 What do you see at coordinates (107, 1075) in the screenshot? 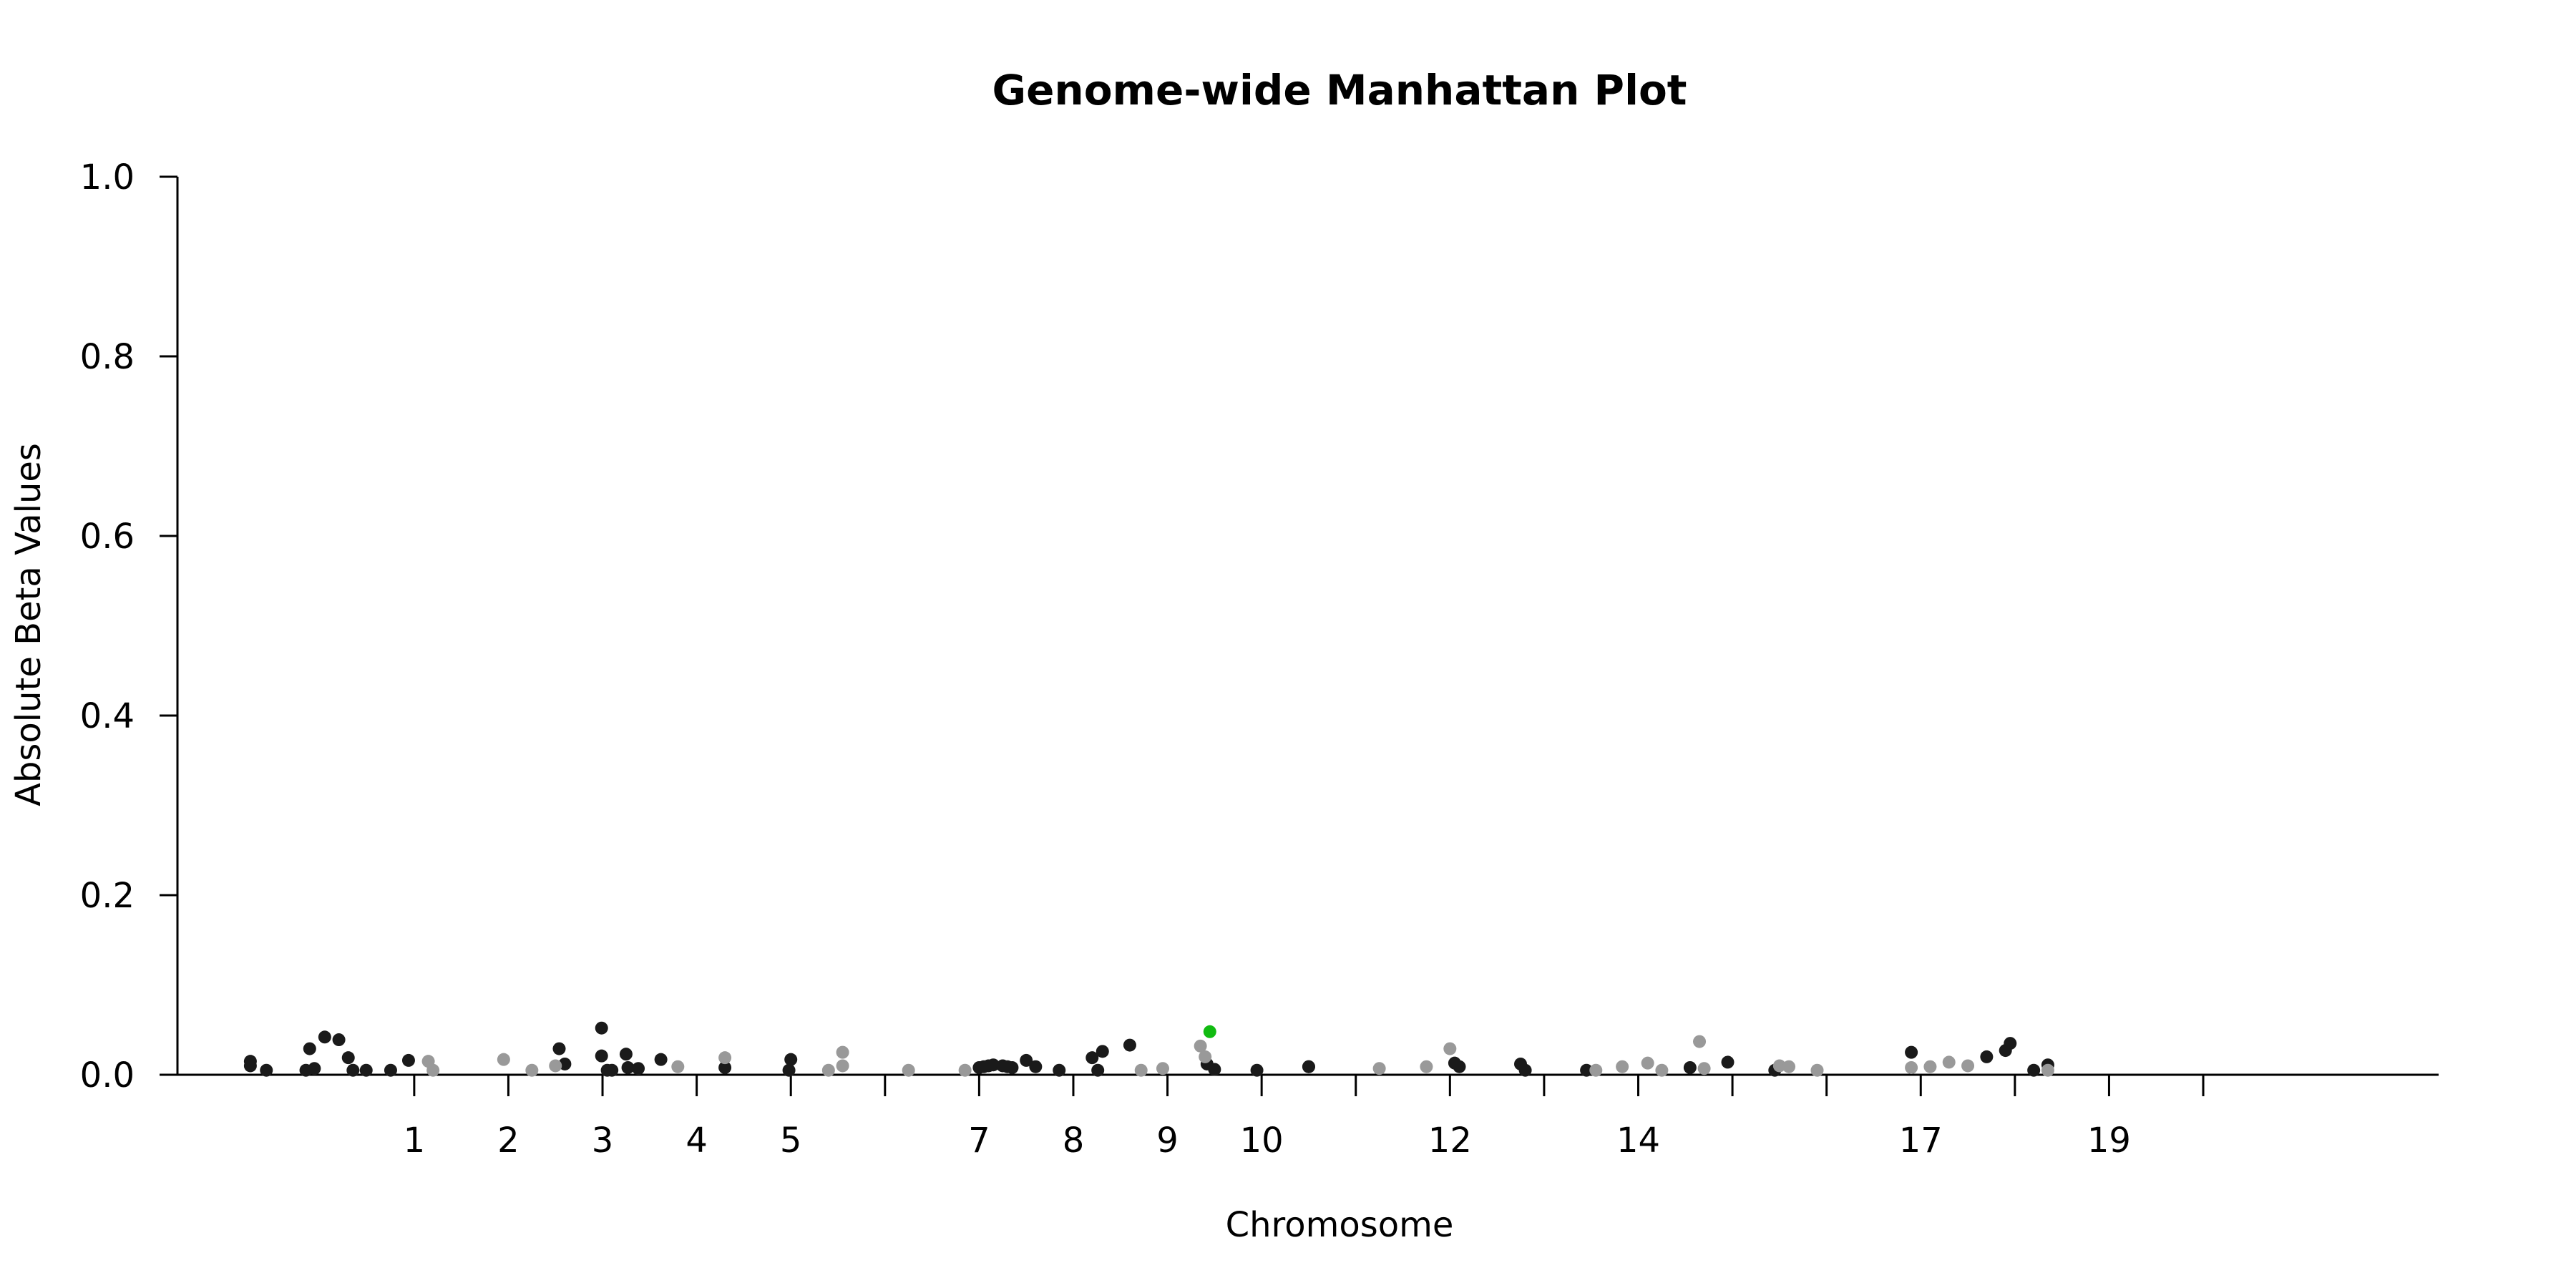
I see `y-tick-label: 0.0` at bounding box center [107, 1075].